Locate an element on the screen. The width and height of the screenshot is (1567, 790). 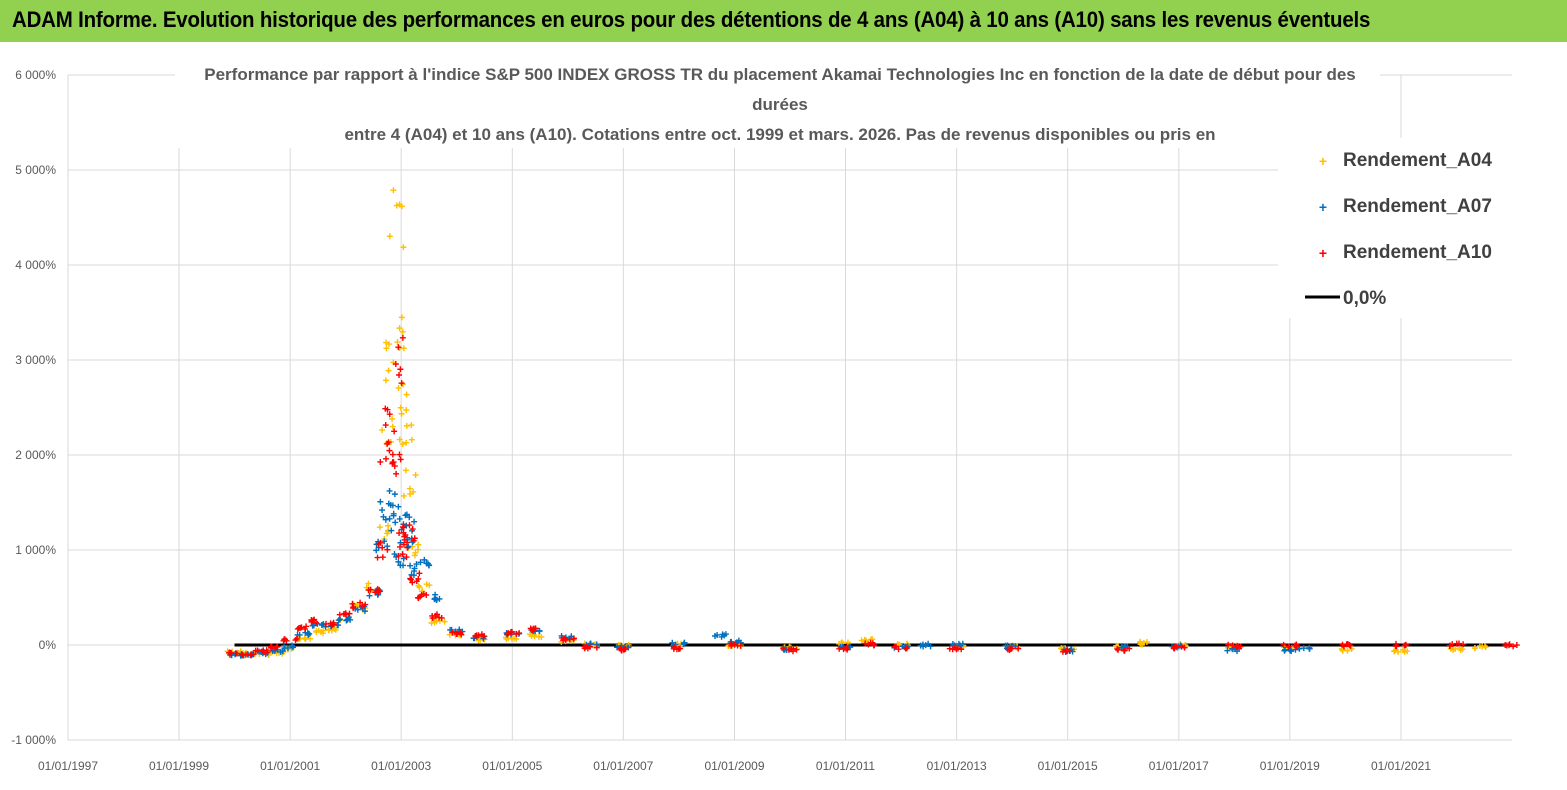
x-tick-label: 01/01/2009 is located at coordinates (734, 766).